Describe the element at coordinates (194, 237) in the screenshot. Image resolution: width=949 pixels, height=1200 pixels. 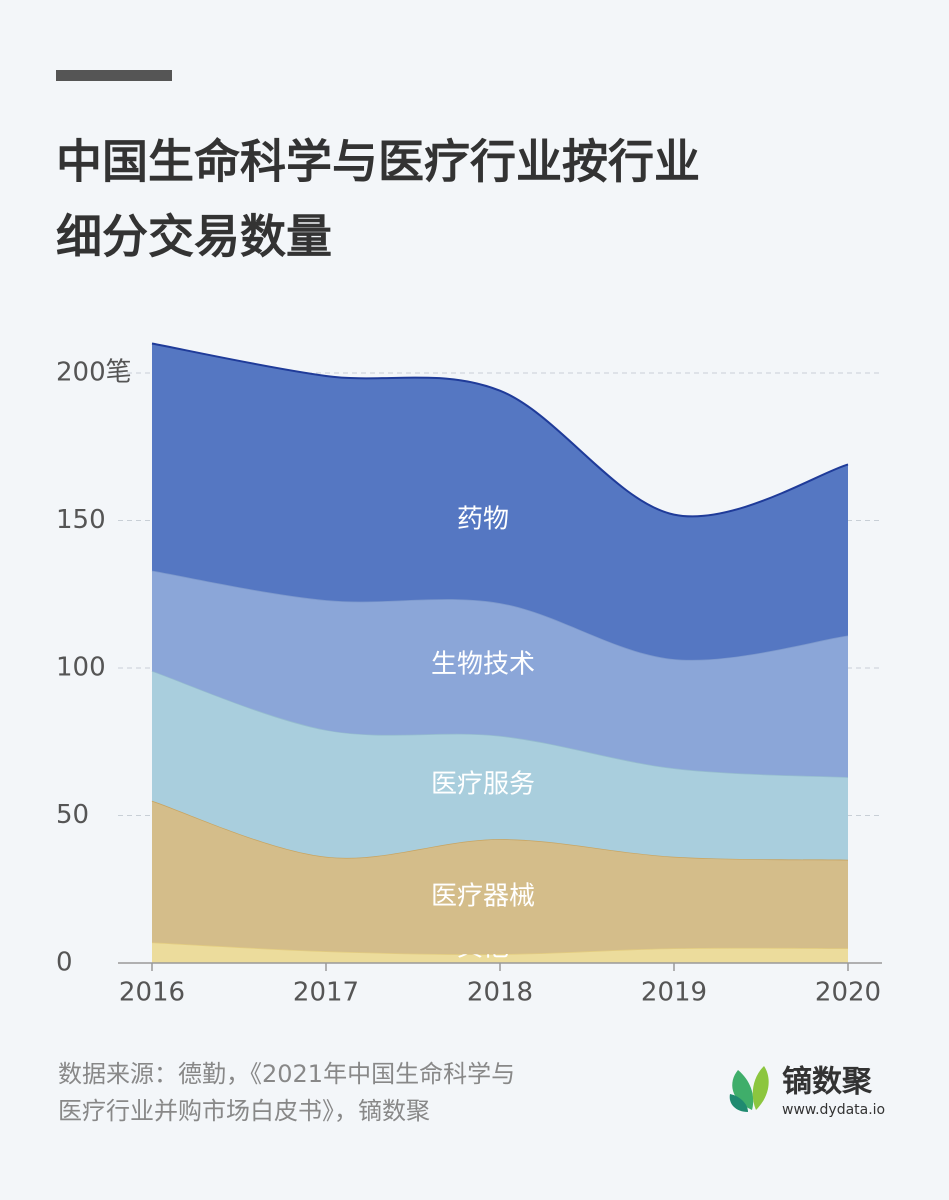
I see `chart-title: 细分交易数量` at that location.